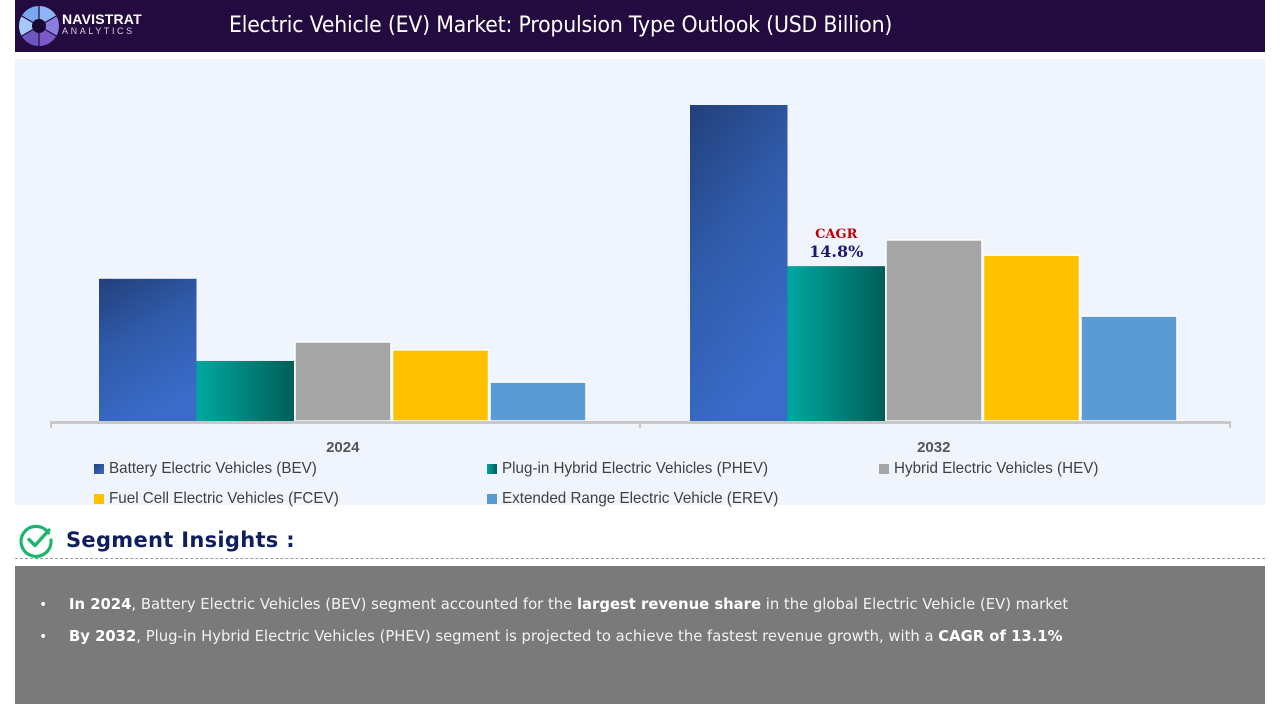 This screenshot has width=1280, height=720. What do you see at coordinates (739, 263) in the screenshot?
I see `bar-2032-bev` at bounding box center [739, 263].